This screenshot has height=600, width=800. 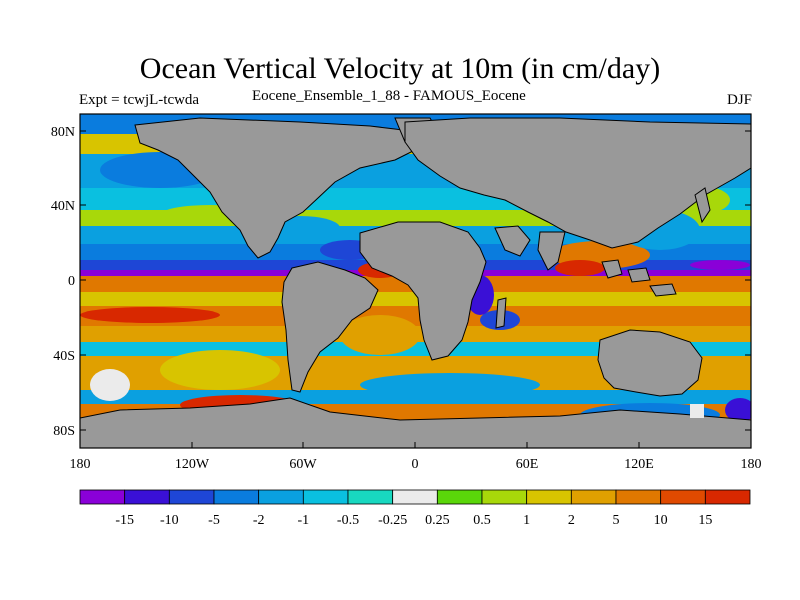 I want to click on season-label: DJF, so click(x=739, y=100).